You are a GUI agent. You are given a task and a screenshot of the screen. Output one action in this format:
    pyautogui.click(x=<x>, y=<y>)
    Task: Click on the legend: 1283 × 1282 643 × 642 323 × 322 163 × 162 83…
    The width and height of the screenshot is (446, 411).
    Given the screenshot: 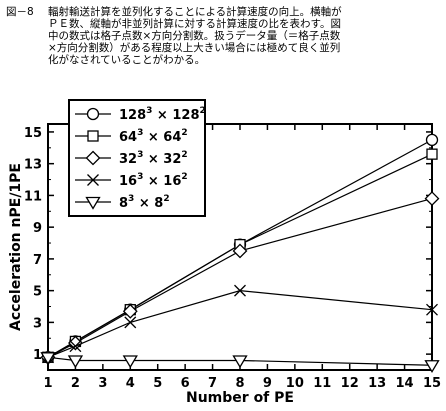 What is the action you would take?
    pyautogui.click(x=137, y=158)
    